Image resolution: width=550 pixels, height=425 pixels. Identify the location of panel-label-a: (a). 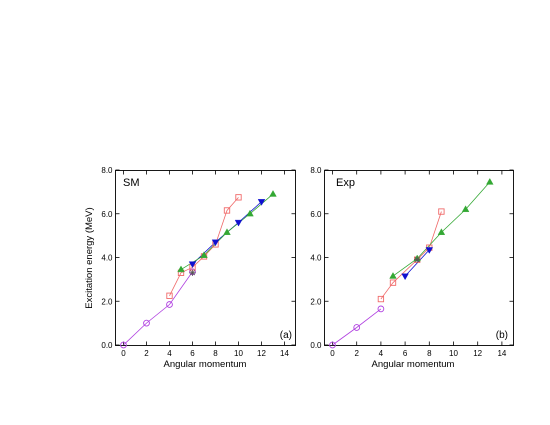
(286, 335).